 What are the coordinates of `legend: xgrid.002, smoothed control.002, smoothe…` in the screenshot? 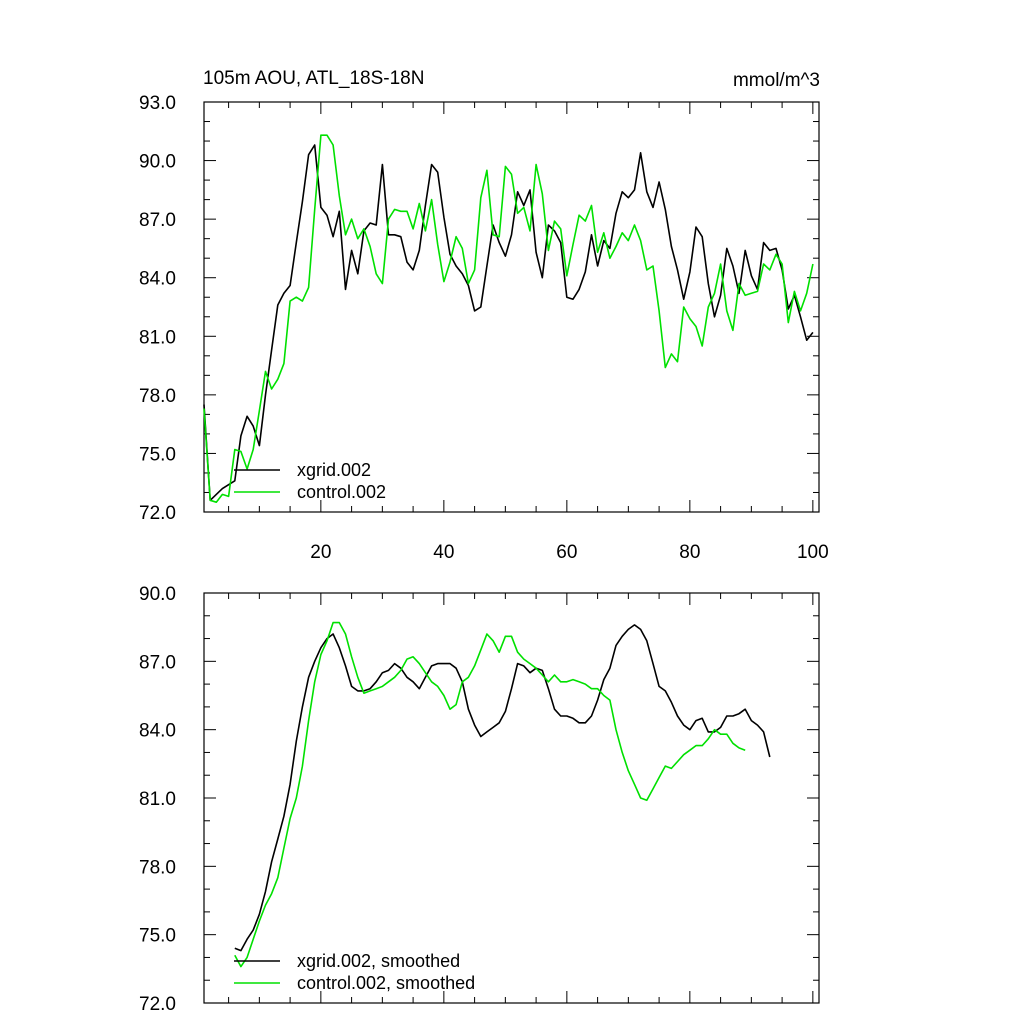 It's located at (354, 972).